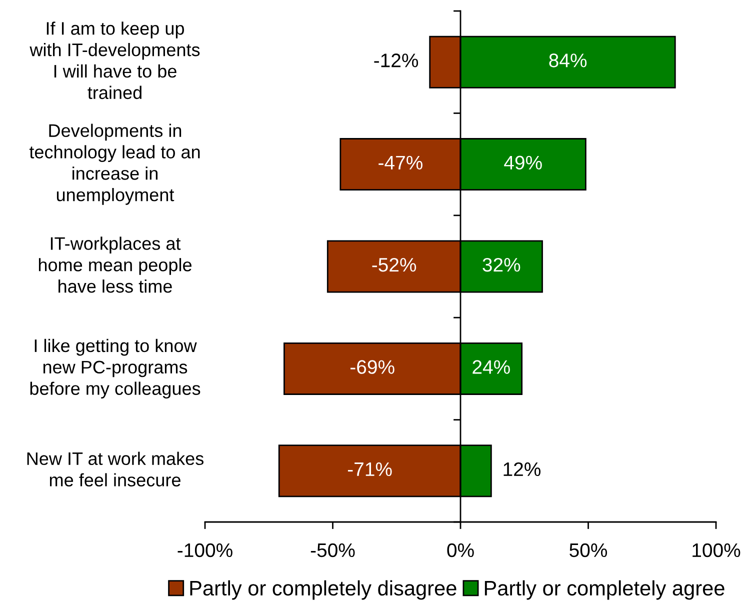  What do you see at coordinates (400, 163) in the screenshot?
I see `data-label: -47%` at bounding box center [400, 163].